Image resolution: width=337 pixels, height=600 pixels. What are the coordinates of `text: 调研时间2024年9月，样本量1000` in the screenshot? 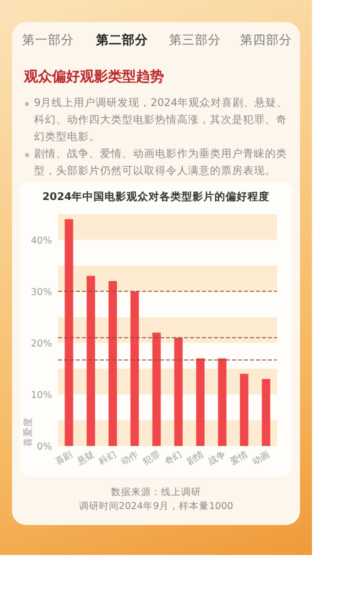 It's located at (156, 506).